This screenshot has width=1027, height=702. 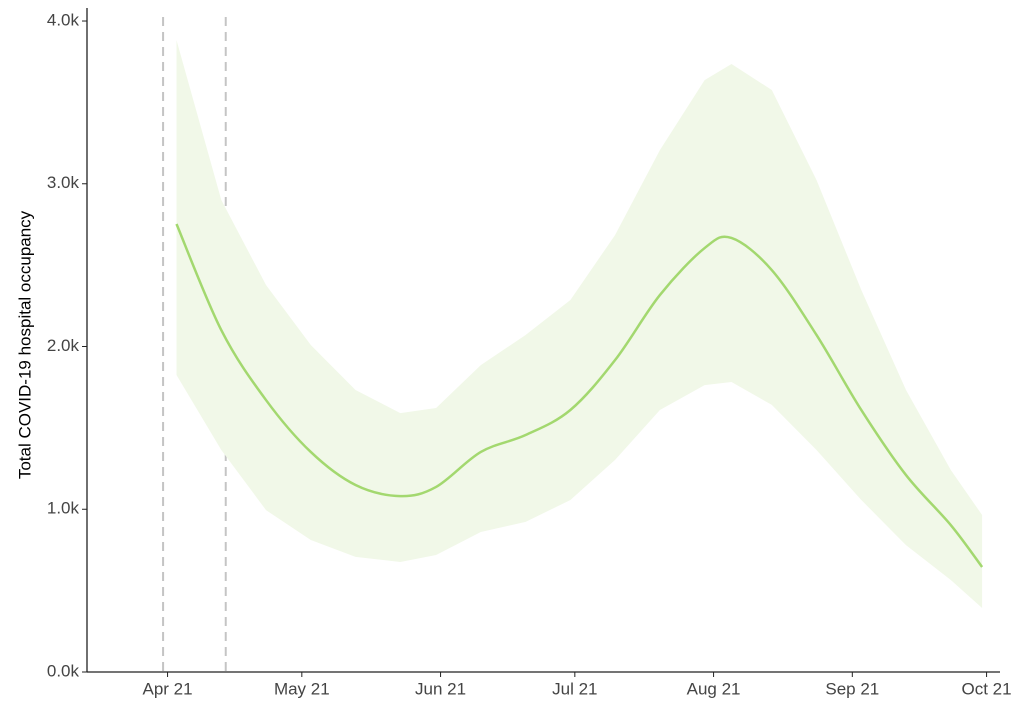 I want to click on y-tick-label: 1.0k, so click(x=63, y=508).